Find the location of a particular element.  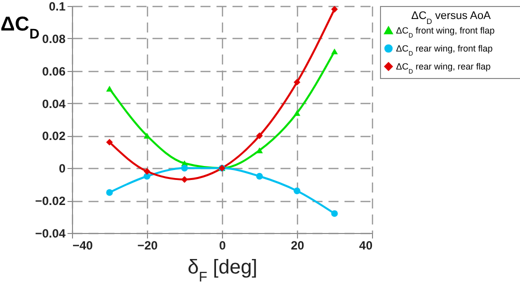

y-tick-label: 0 is located at coordinates (62, 169).